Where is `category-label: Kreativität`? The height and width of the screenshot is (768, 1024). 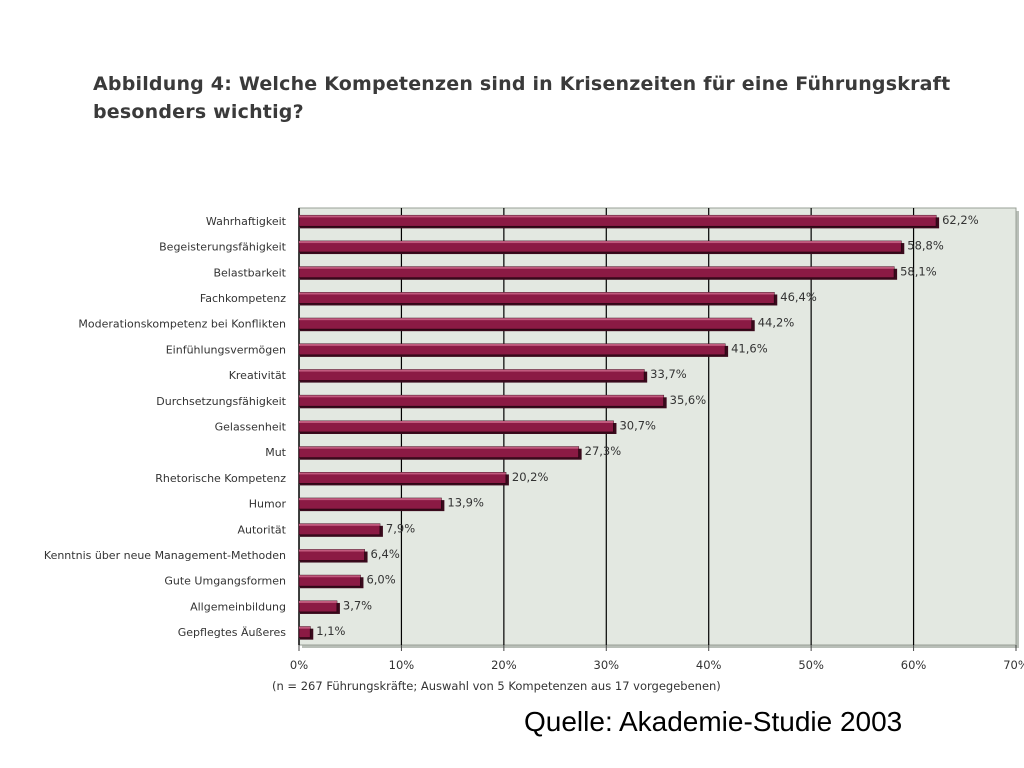 category-label: Kreativität is located at coordinates (258, 375).